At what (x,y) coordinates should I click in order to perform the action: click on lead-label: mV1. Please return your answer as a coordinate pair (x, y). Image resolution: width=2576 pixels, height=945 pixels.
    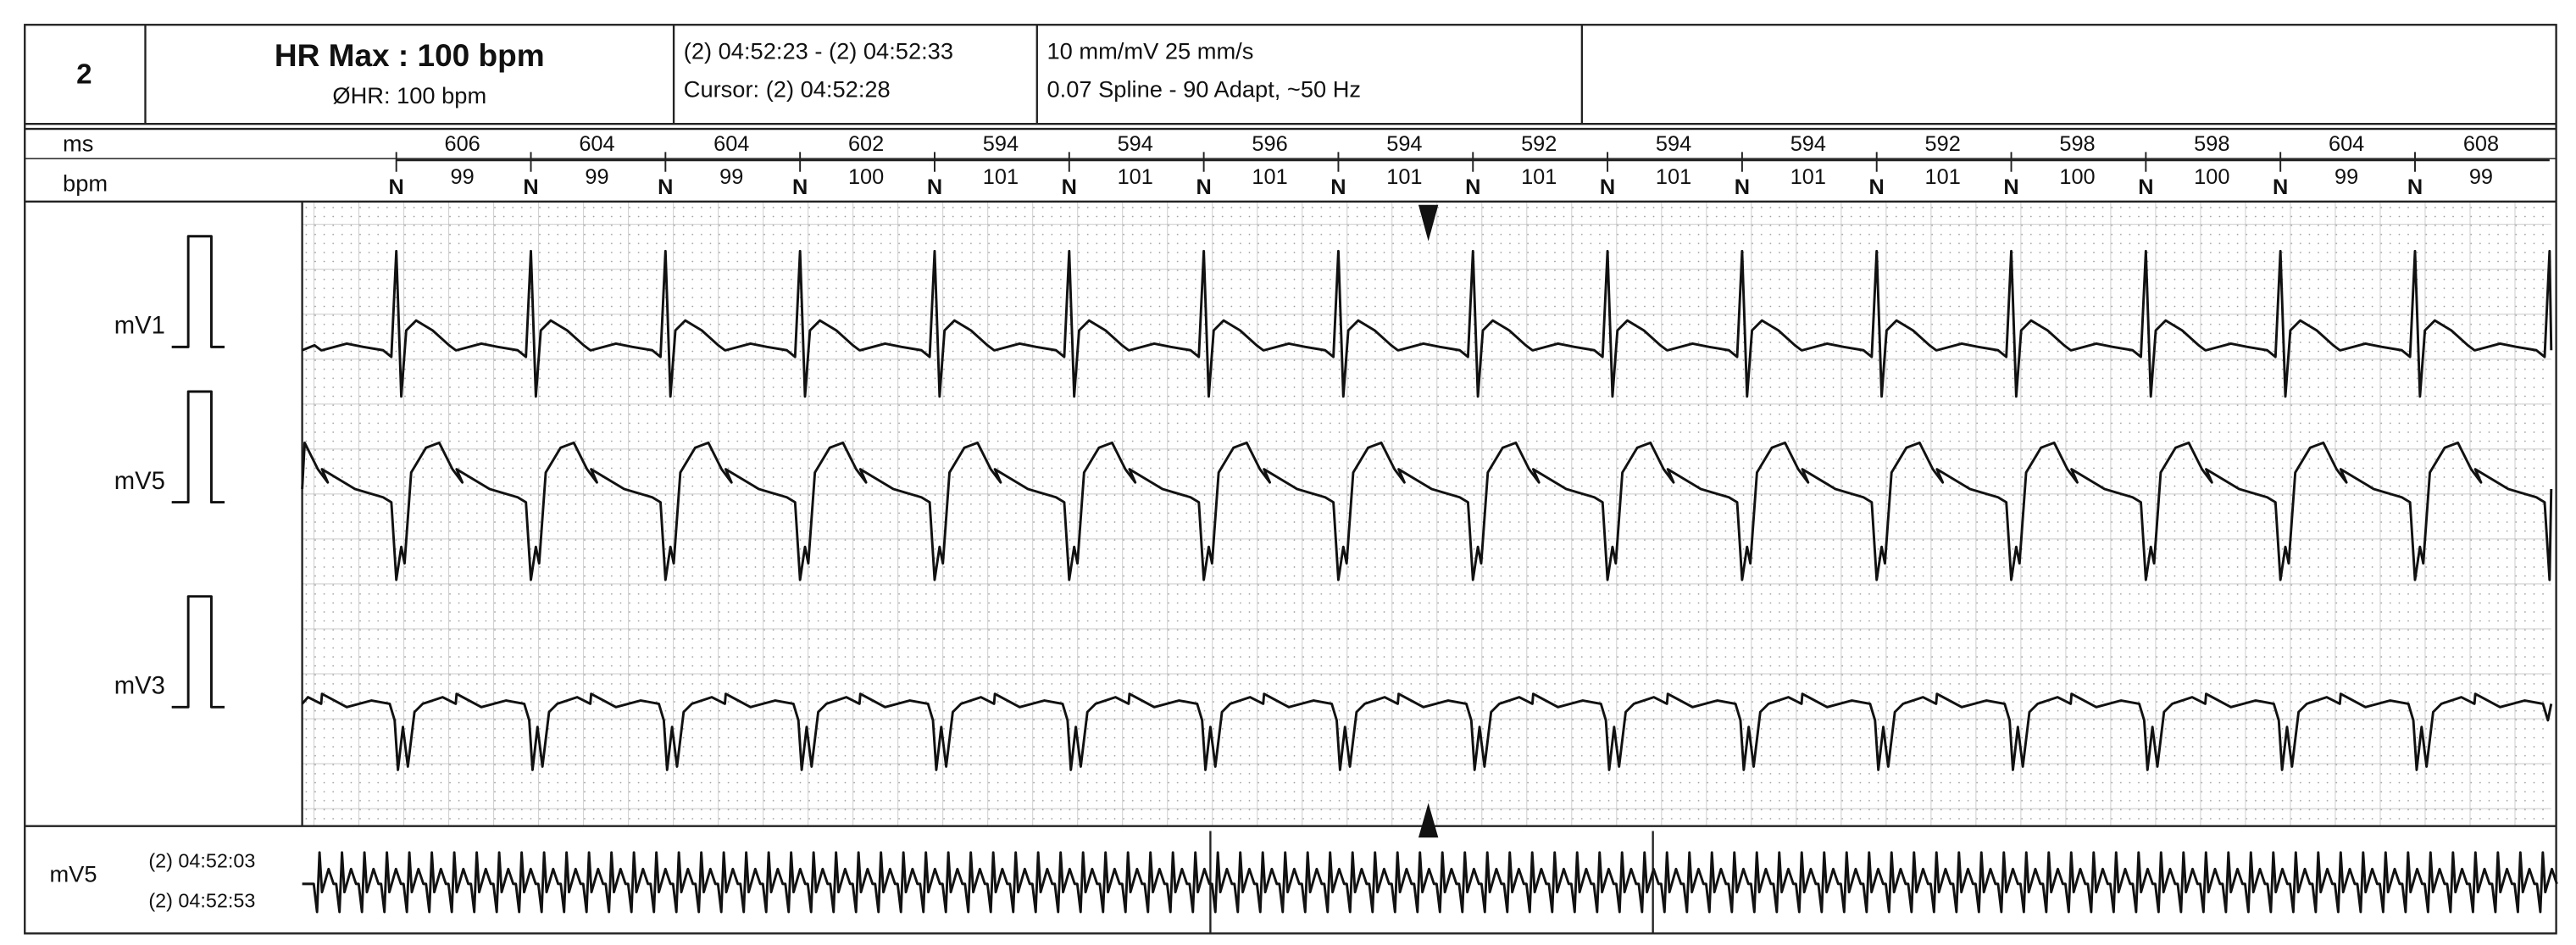
    Looking at the image, I should click on (139, 327).